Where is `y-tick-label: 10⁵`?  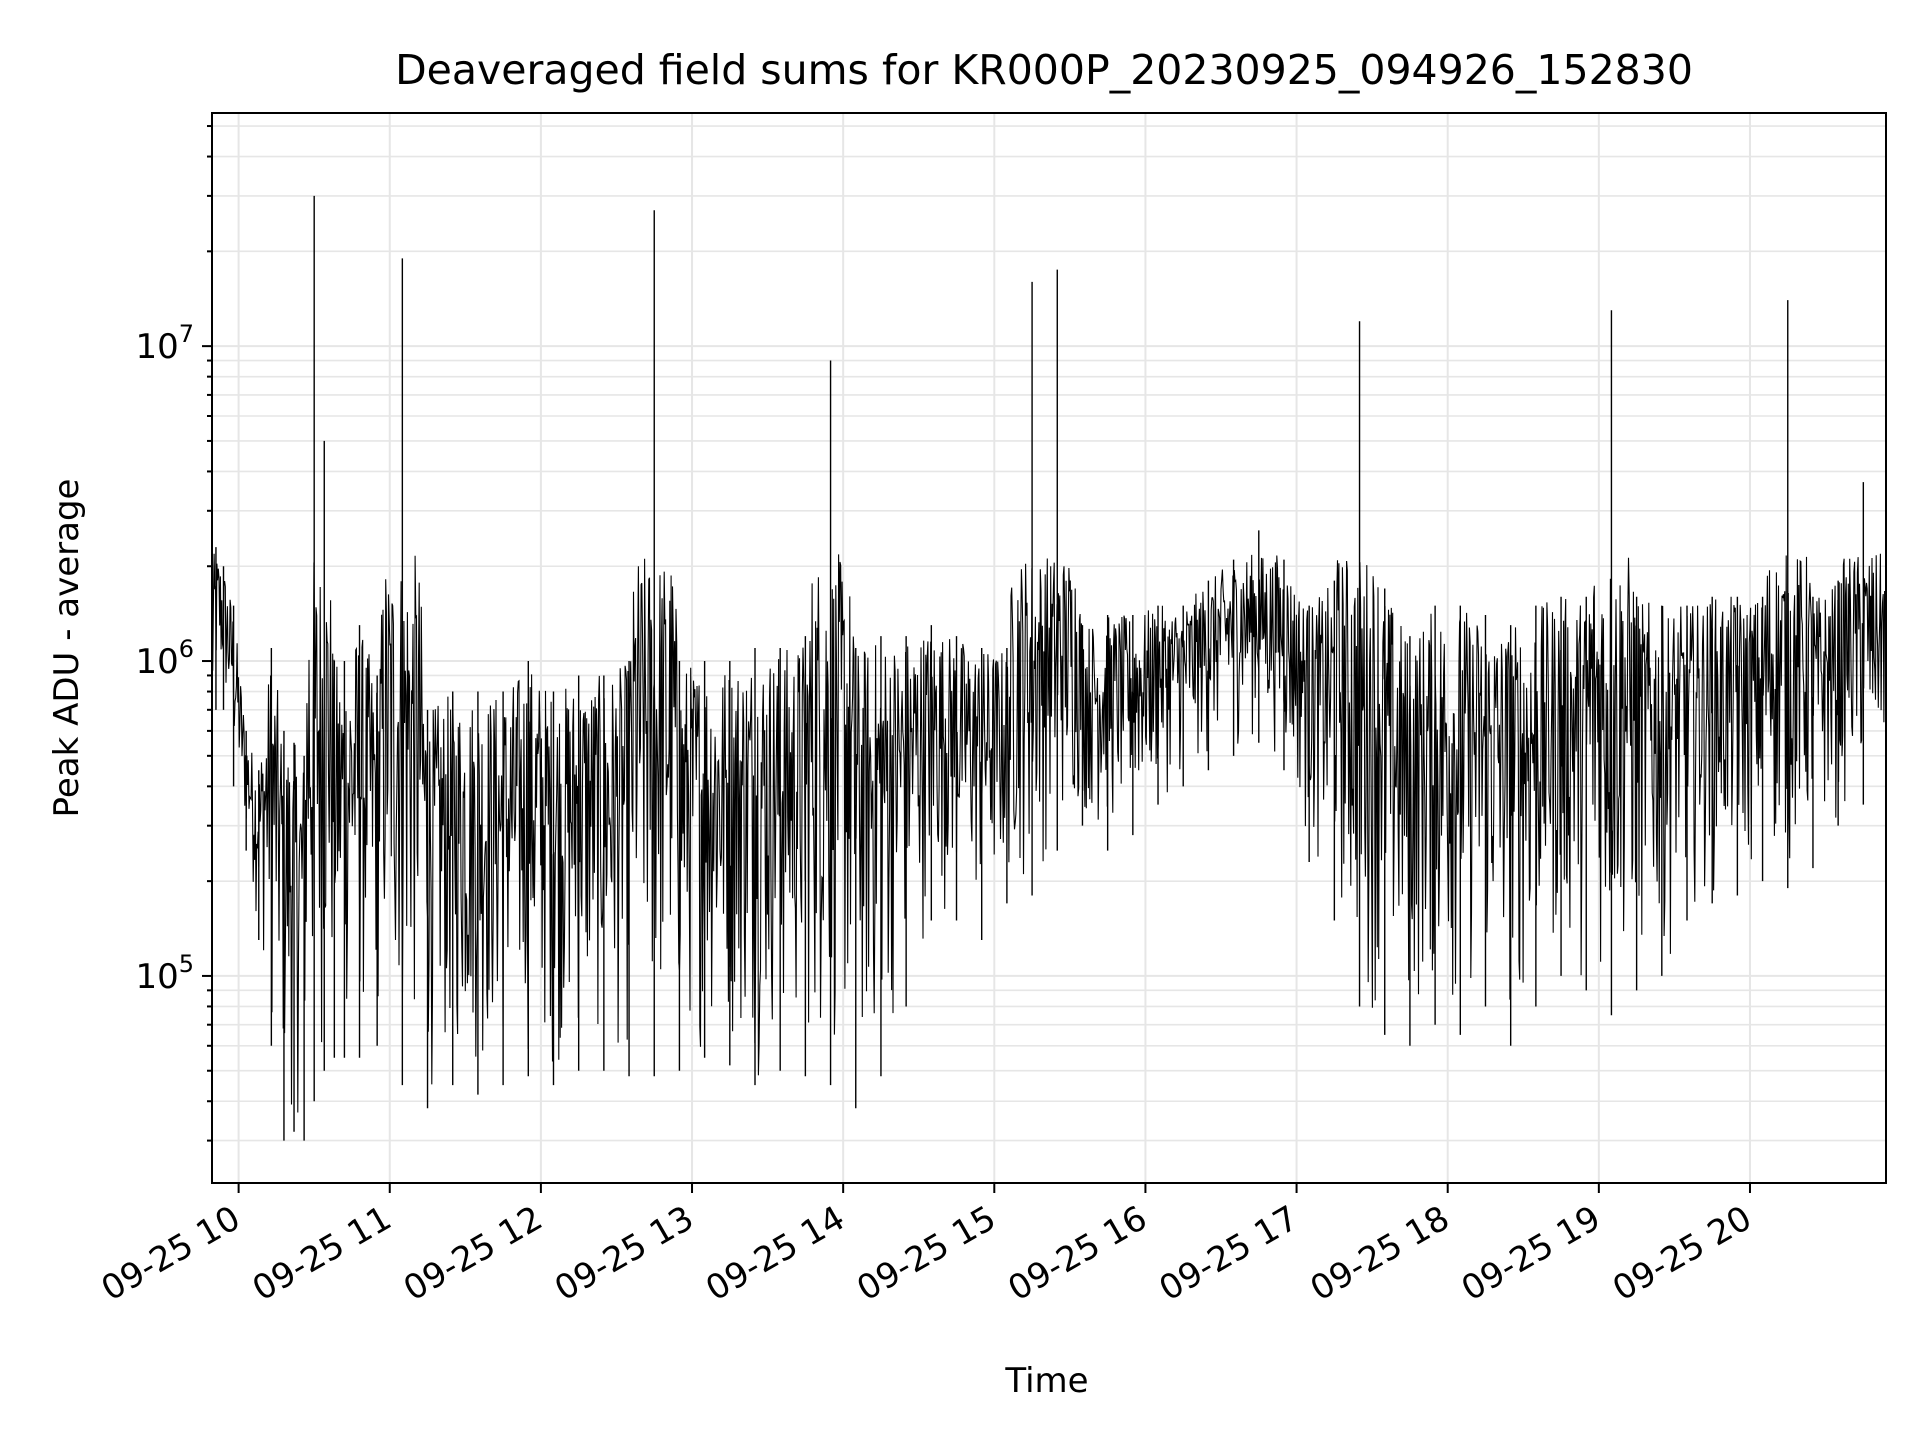
y-tick-label: 10⁵ is located at coordinates (164, 973).